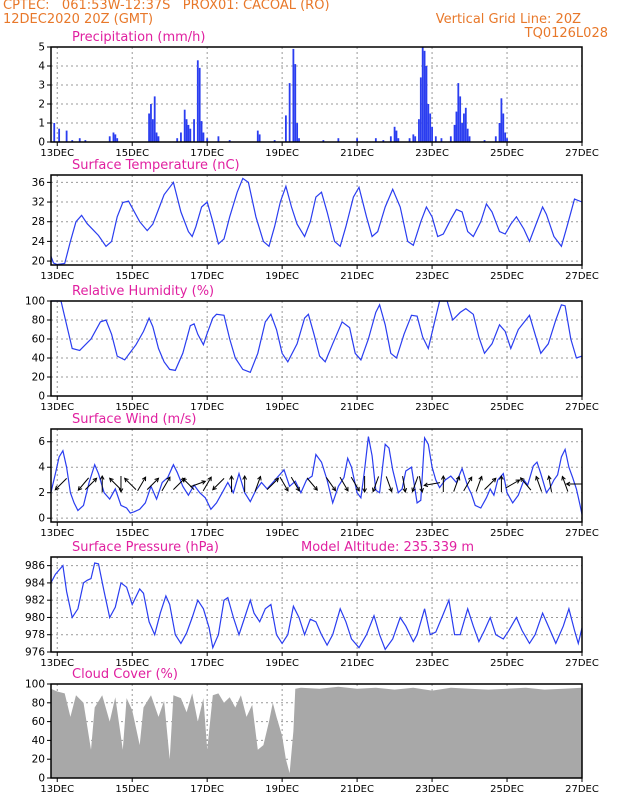  Describe the element at coordinates (207, 533) in the screenshot. I see `wind-xtick-label: 17DEC` at that location.